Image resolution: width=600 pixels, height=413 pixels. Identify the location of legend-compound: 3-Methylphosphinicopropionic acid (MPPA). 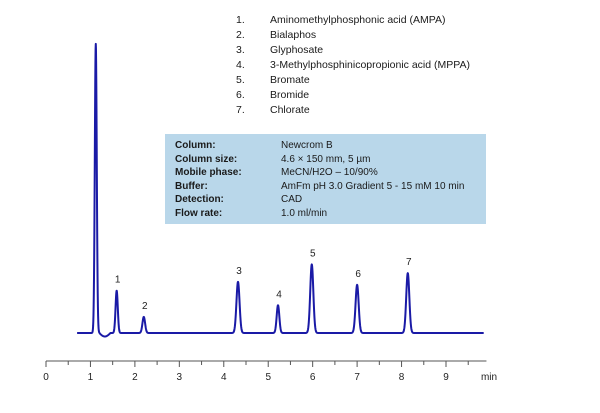
(370, 65).